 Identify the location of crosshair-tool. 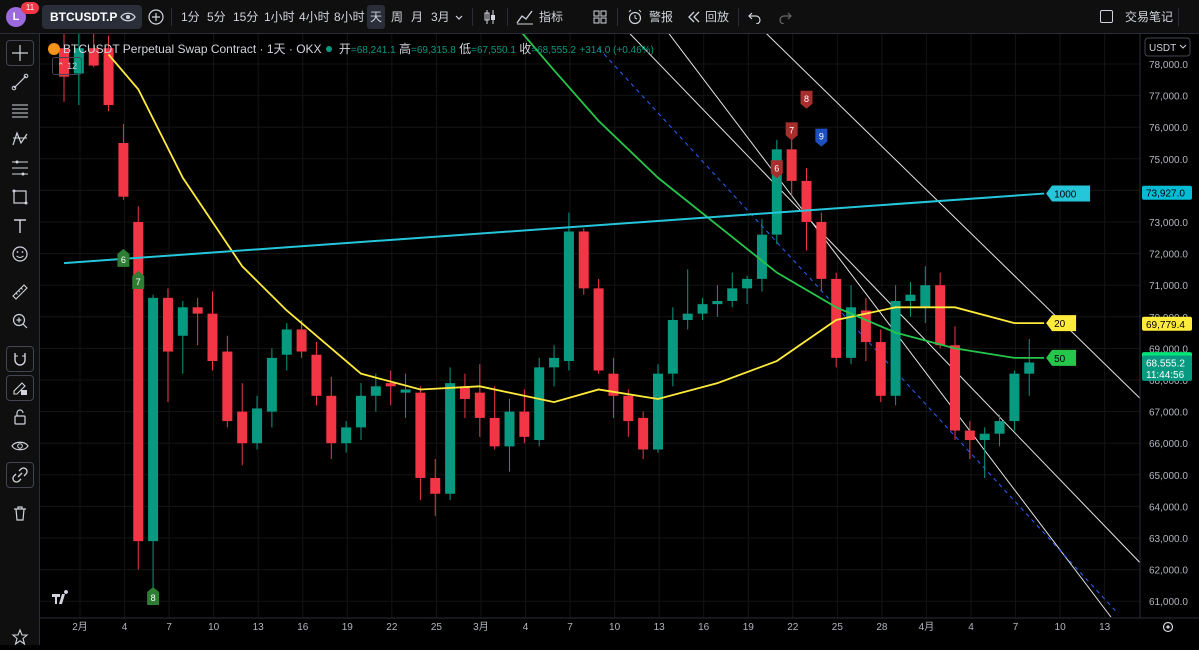
(20, 53).